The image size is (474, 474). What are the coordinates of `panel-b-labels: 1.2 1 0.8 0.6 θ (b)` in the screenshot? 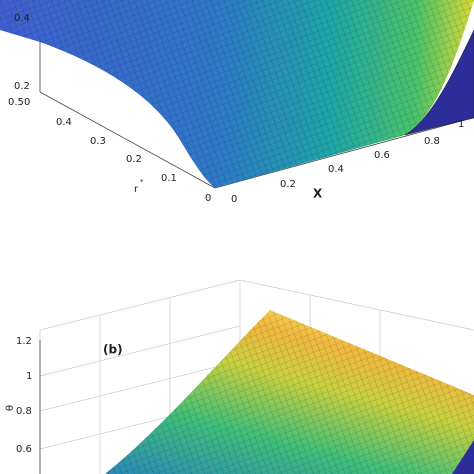 It's located at (64, 395).